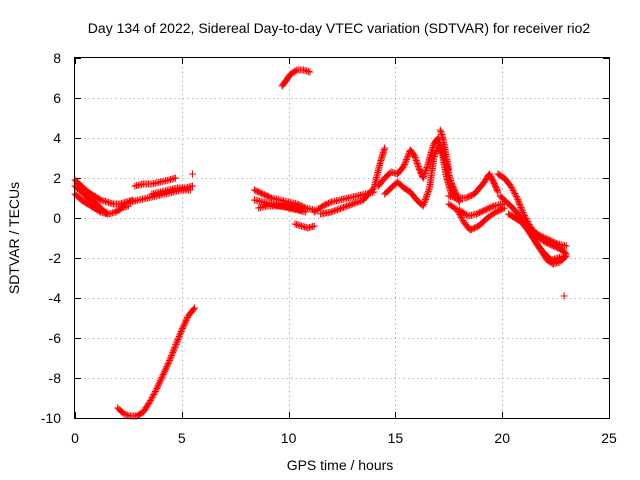 Image resolution: width=640 pixels, height=480 pixels. What do you see at coordinates (91, 204) in the screenshot?
I see `series-track-c` at bounding box center [91, 204].